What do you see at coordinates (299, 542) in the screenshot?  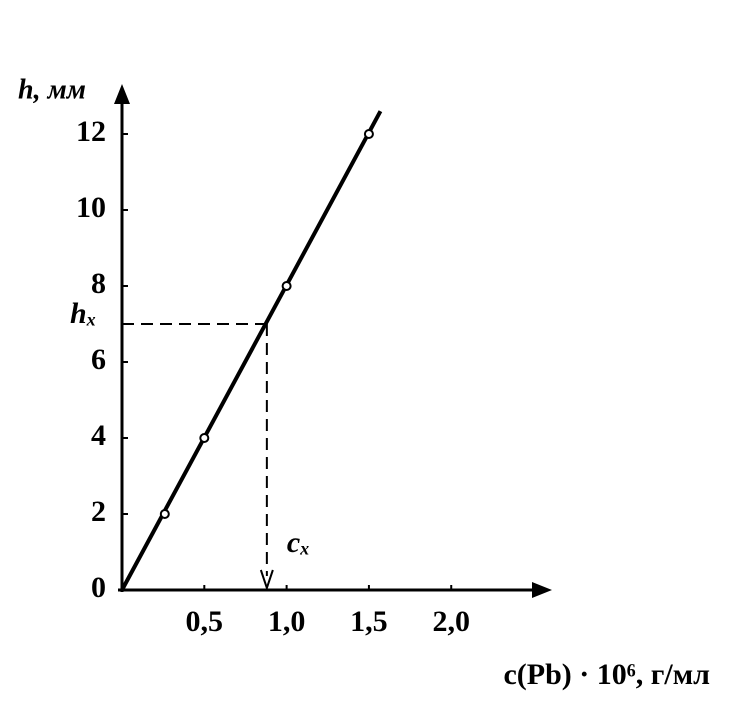 I see `cx-label: cₓ` at bounding box center [299, 542].